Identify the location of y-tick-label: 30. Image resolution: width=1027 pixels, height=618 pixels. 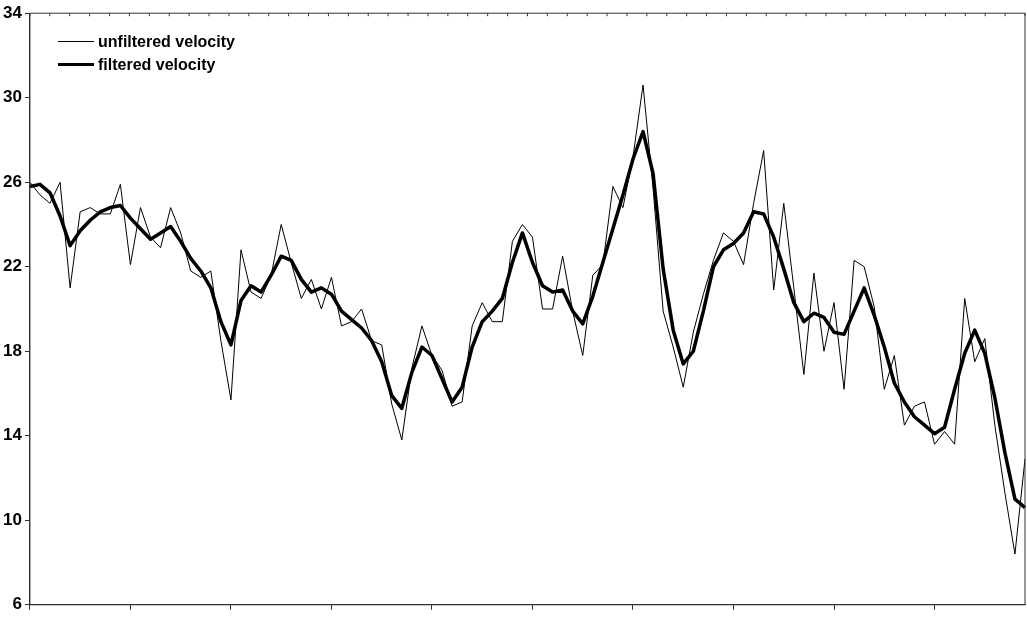
(12, 97).